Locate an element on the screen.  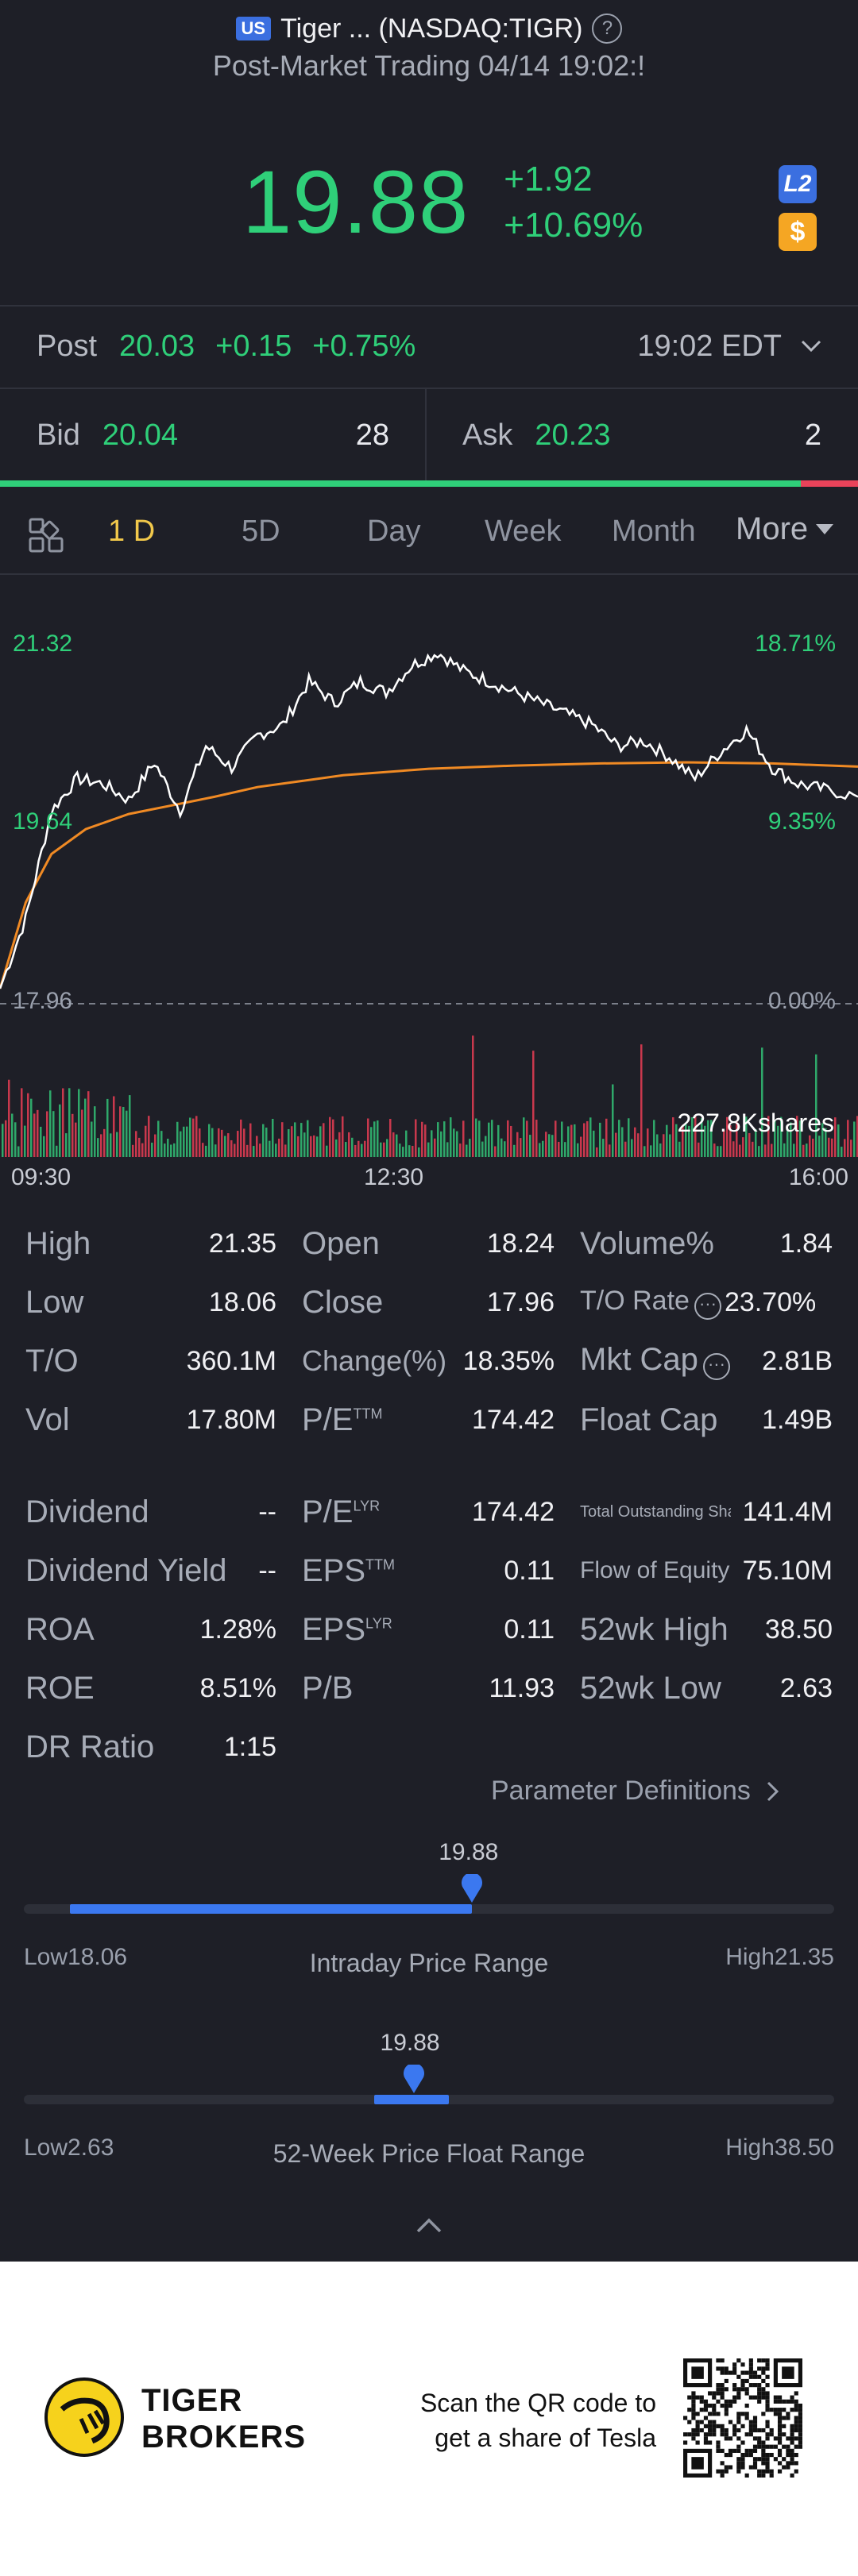
tab-more-label: More is located at coordinates (772, 528).